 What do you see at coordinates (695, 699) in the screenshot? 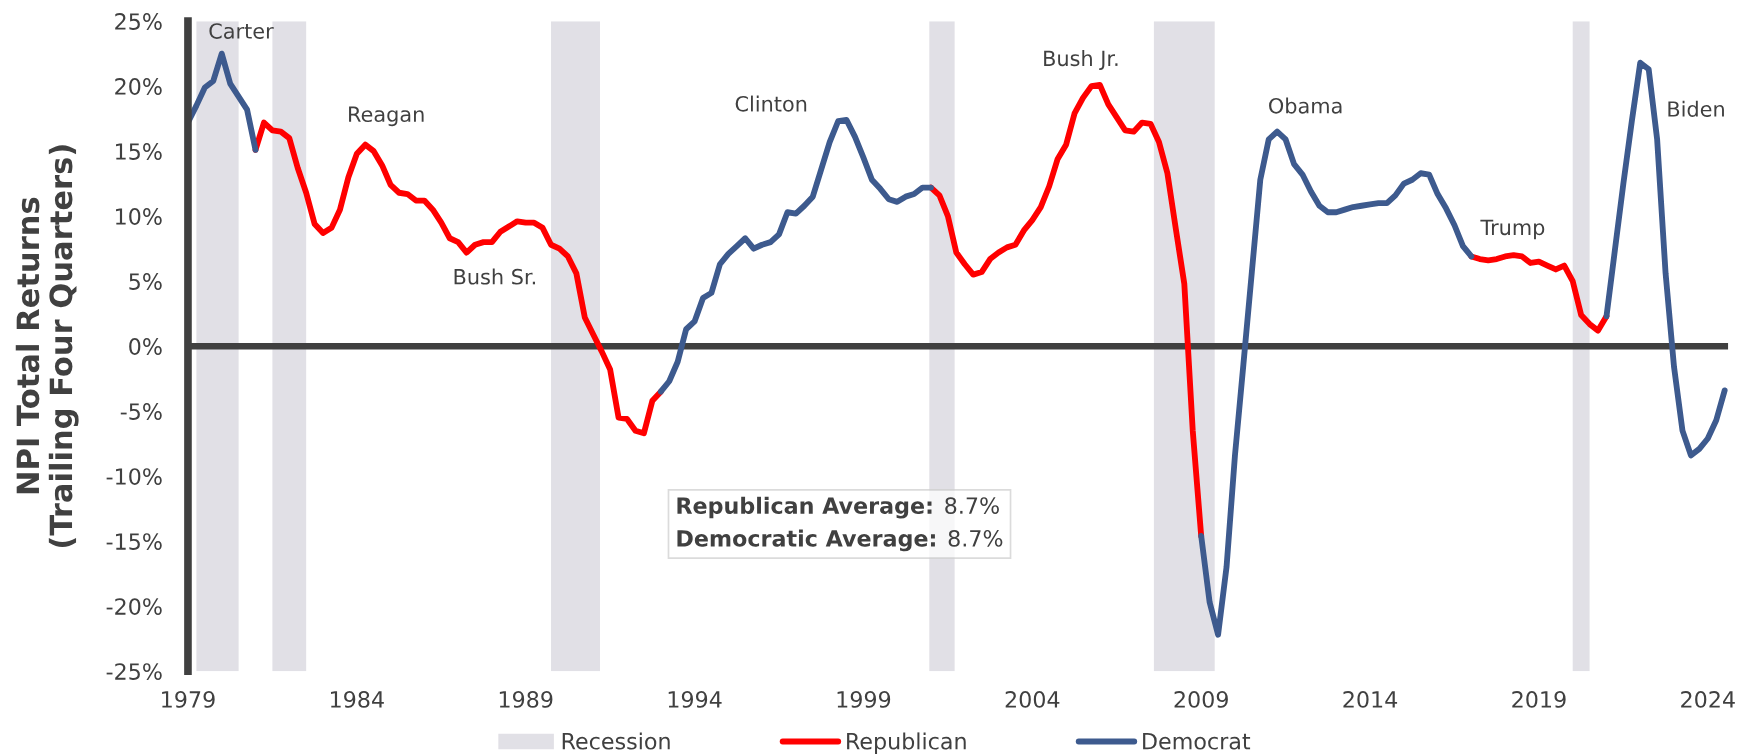
I see `x-tick-label: 1994` at bounding box center [695, 699].